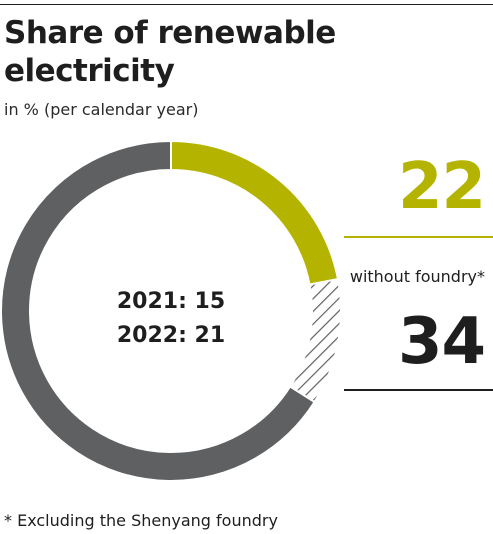  What do you see at coordinates (441, 187) in the screenshot?
I see `renewable-share-value: 22` at bounding box center [441, 187].